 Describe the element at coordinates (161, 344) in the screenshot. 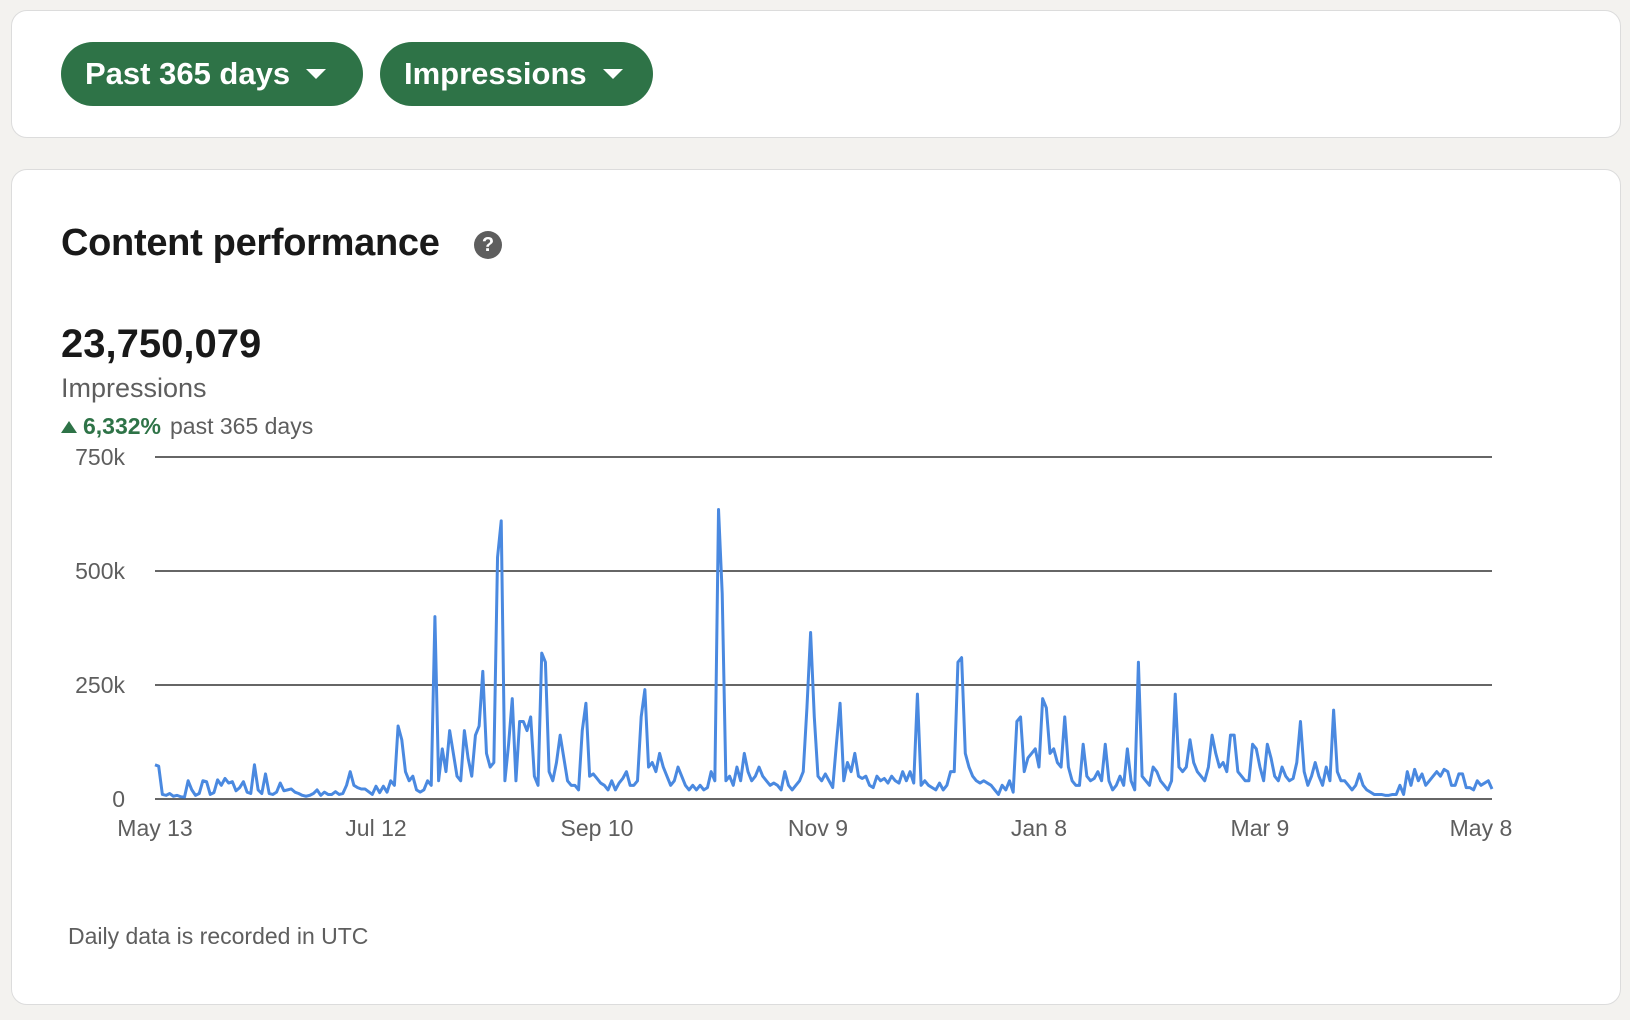

I see `total-impressions-value: 23,750,079` at that location.